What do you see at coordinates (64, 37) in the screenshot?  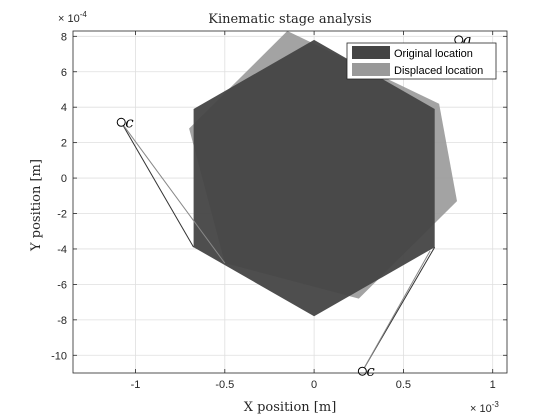 I see `y-tick-label: 8` at bounding box center [64, 37].